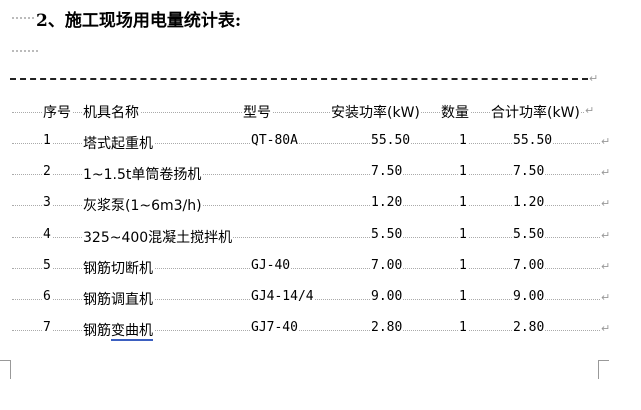  I want to click on empty-line-dots, so click(25, 51).